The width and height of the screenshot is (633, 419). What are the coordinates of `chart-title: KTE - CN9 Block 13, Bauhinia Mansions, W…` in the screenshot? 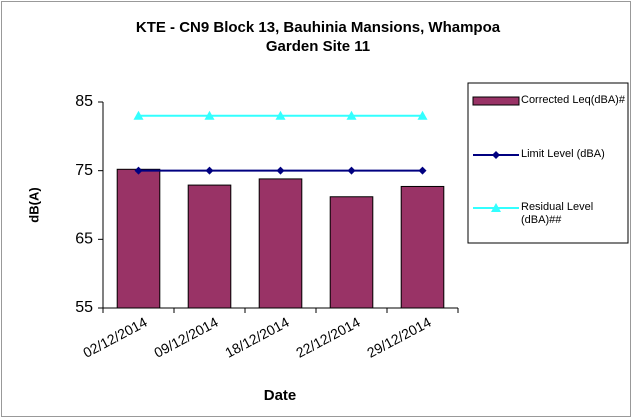 It's located at (318, 27).